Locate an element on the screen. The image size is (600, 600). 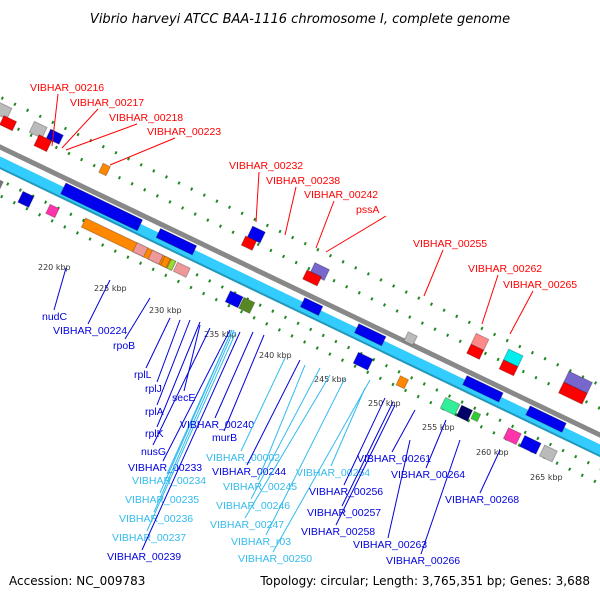
gene-label: VIBHAR_00237 is located at coordinates (149, 538).